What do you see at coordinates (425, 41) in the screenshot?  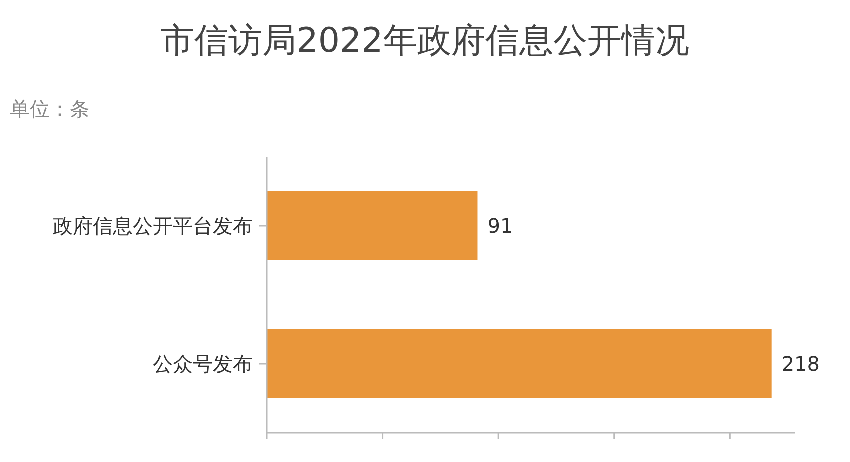 I see `chart-title: 市信访局2022年政府信息公开情况` at bounding box center [425, 41].